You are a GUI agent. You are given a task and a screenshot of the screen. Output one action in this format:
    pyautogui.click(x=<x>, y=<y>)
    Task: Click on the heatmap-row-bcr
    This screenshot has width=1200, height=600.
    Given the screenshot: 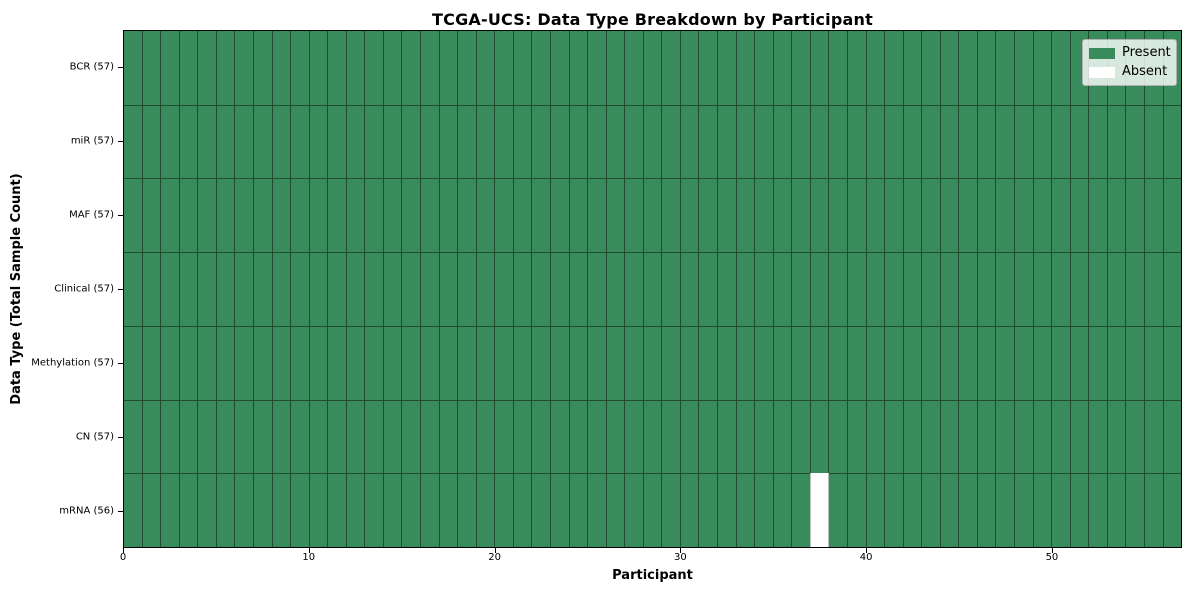 What is the action you would take?
    pyautogui.click(x=653, y=68)
    